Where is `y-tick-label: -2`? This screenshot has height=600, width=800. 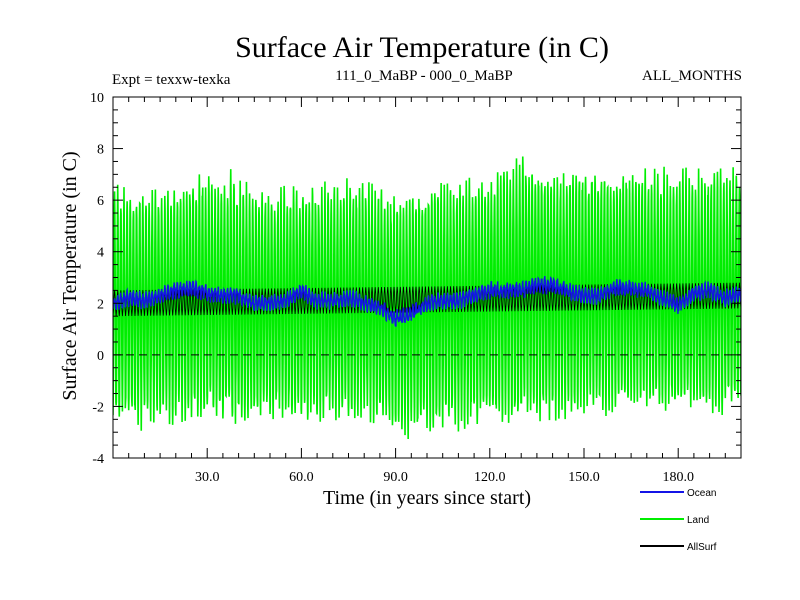
y-tick-label: -2 is located at coordinates (98, 407).